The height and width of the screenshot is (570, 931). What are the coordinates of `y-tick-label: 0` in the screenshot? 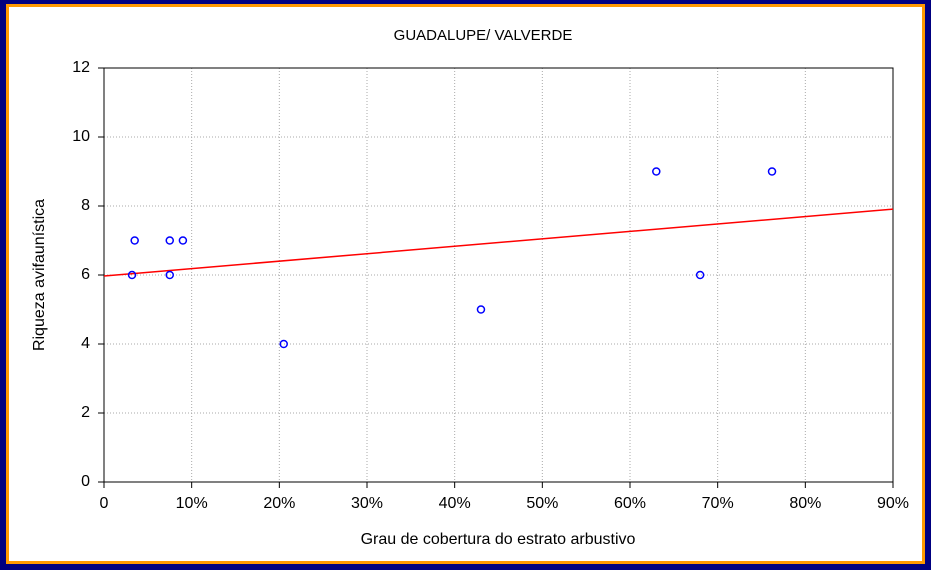 It's located at (85, 481).